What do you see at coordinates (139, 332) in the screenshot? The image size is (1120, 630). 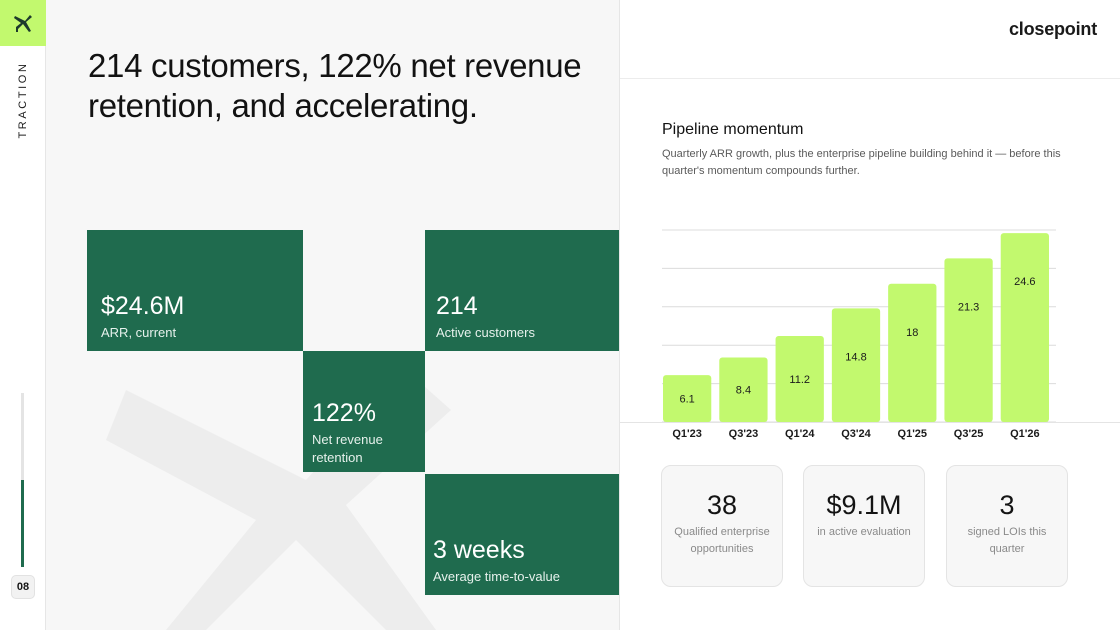 I see `metric-label: ARR, current` at bounding box center [139, 332].